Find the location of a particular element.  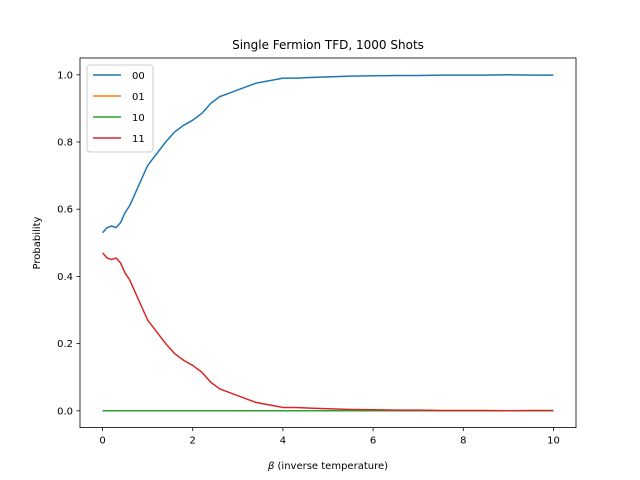

y-tick-label: 0.8 is located at coordinates (65, 143).